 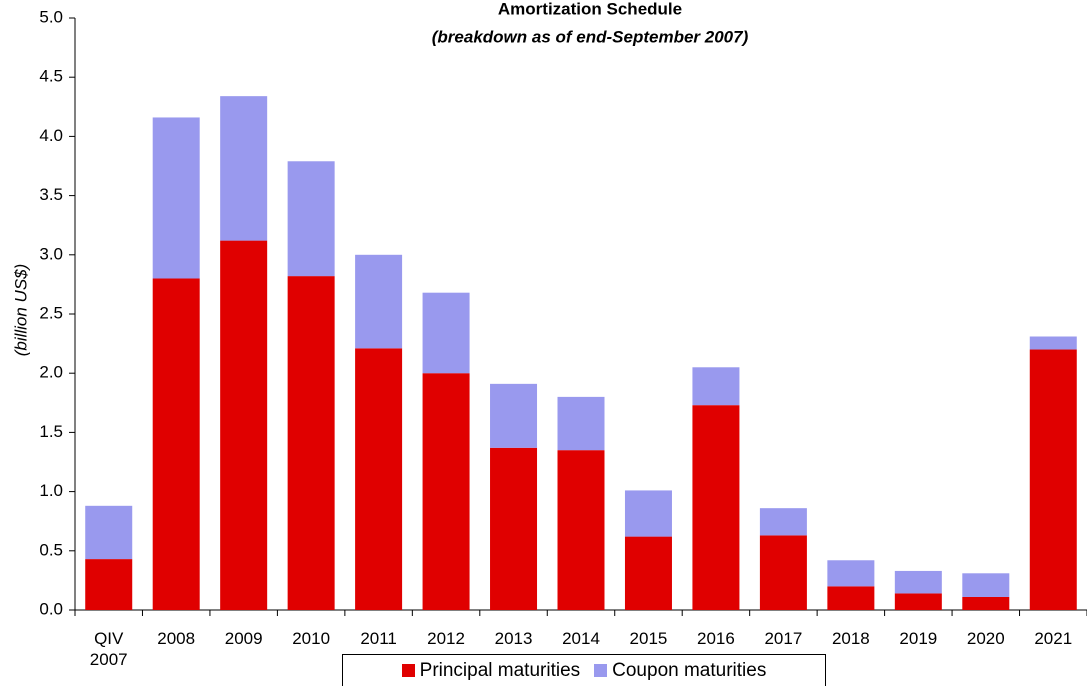 I want to click on chart-title: Amortization Schedule, so click(x=590, y=9).